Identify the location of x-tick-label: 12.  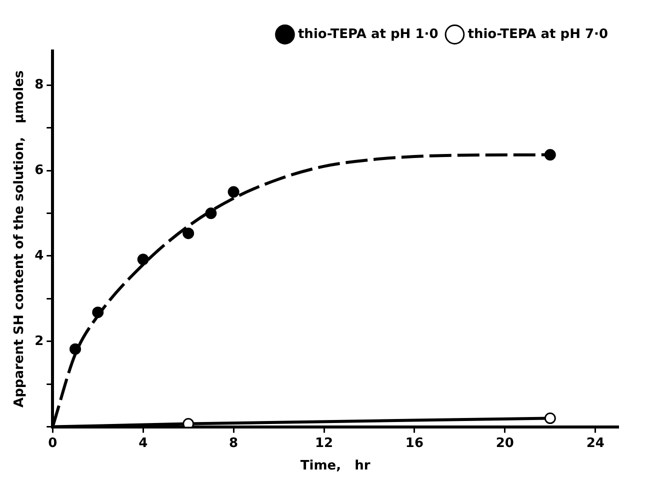
(324, 443).